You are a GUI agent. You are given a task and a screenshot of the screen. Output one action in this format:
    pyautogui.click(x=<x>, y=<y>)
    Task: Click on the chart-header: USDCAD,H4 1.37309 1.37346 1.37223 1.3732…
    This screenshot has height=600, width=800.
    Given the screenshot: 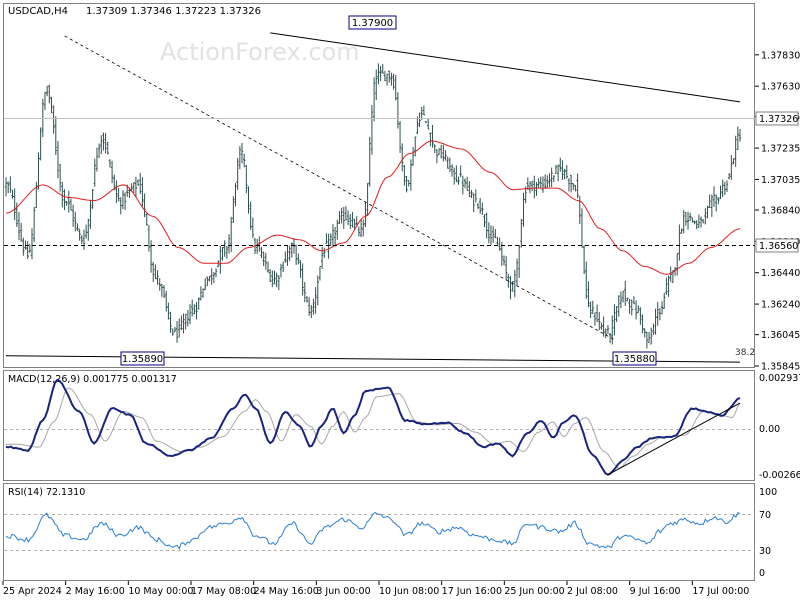 What is the action you would take?
    pyautogui.click(x=134, y=11)
    